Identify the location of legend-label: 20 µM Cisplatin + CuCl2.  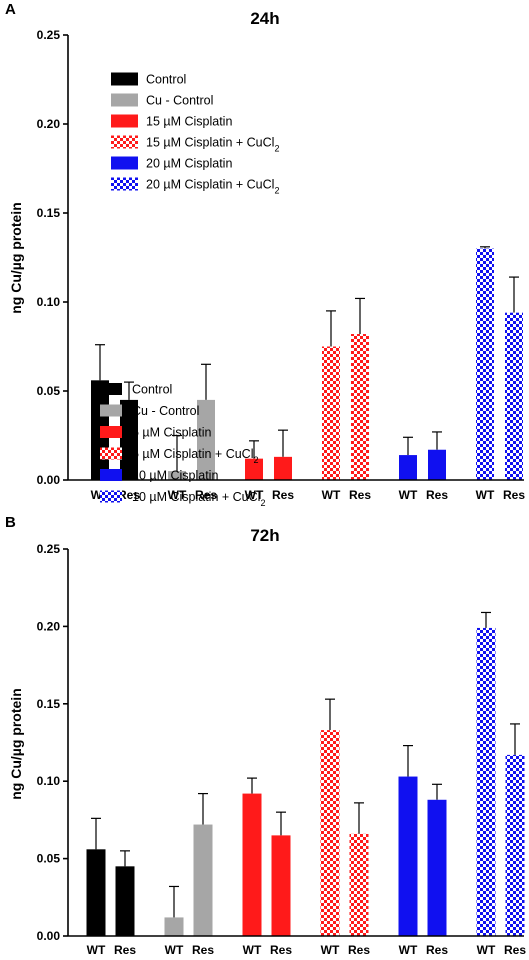
(212, 187).